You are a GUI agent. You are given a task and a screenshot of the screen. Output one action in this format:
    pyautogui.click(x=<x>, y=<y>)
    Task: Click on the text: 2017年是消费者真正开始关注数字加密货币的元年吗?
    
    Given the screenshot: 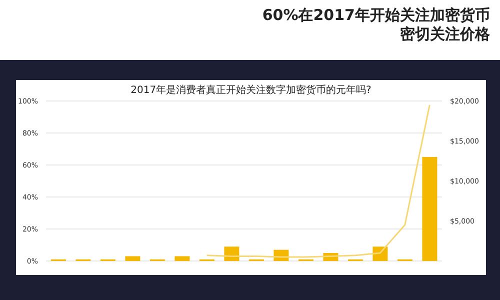 What is the action you would take?
    pyautogui.click(x=251, y=90)
    